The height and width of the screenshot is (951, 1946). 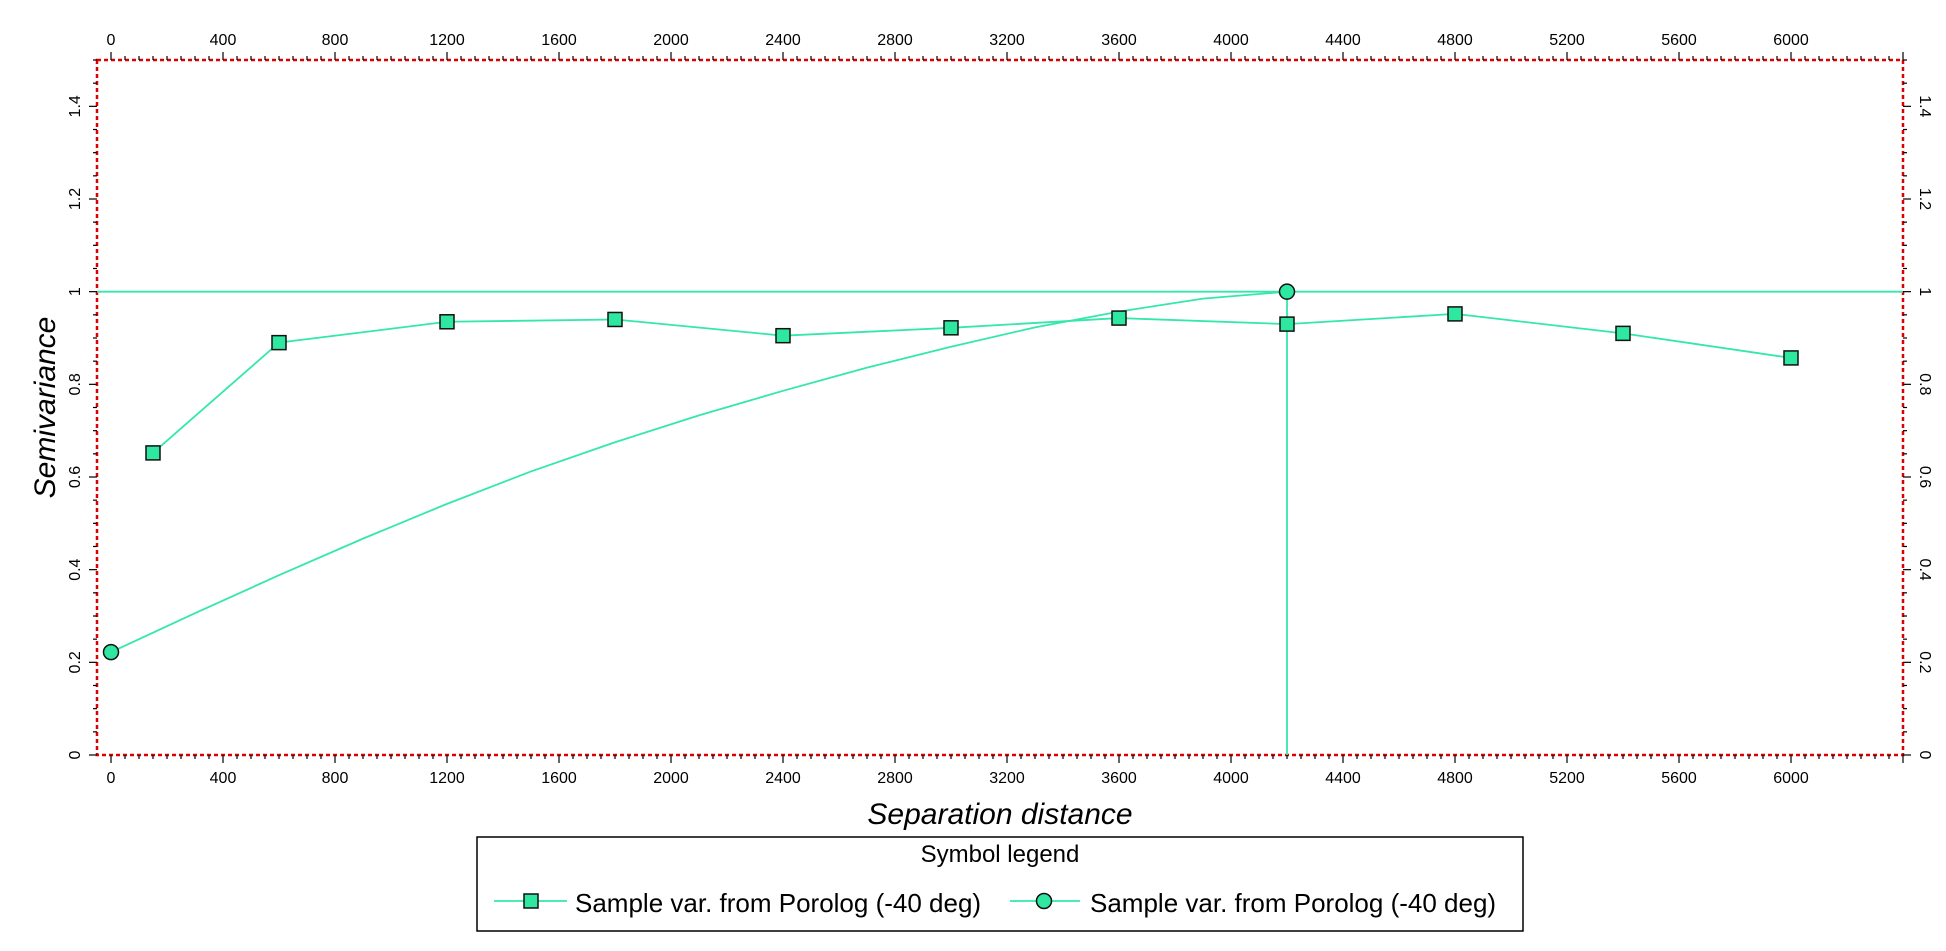 What do you see at coordinates (45, 408) in the screenshot?
I see `y-axis-title: Semivariance` at bounding box center [45, 408].